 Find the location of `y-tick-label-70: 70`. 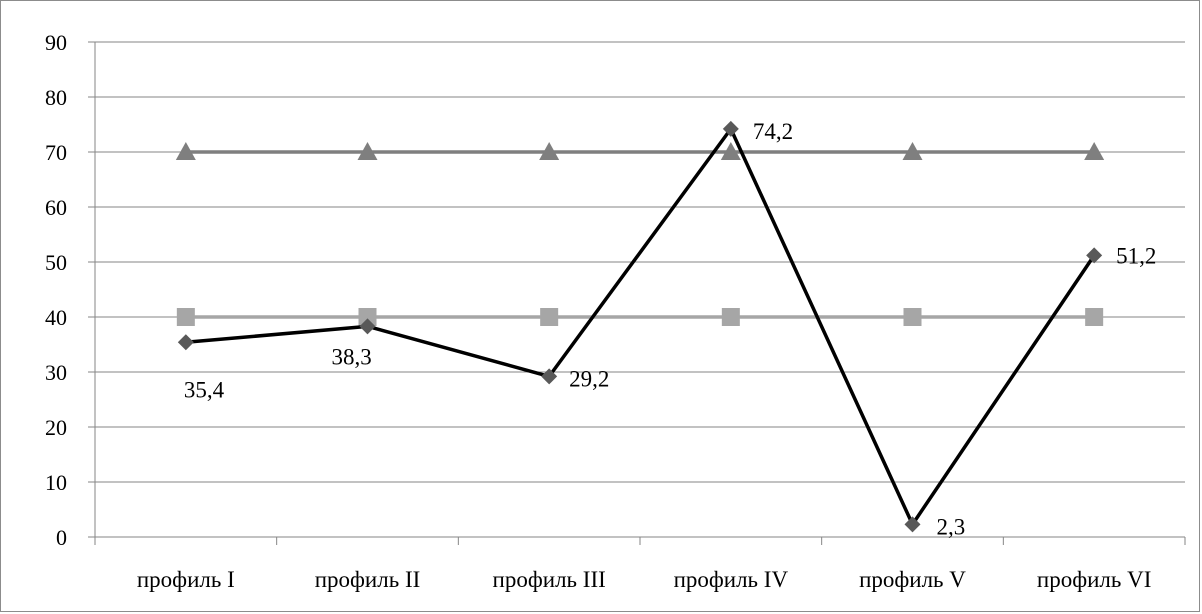

y-tick-label-70: 70 is located at coordinates (56, 152).